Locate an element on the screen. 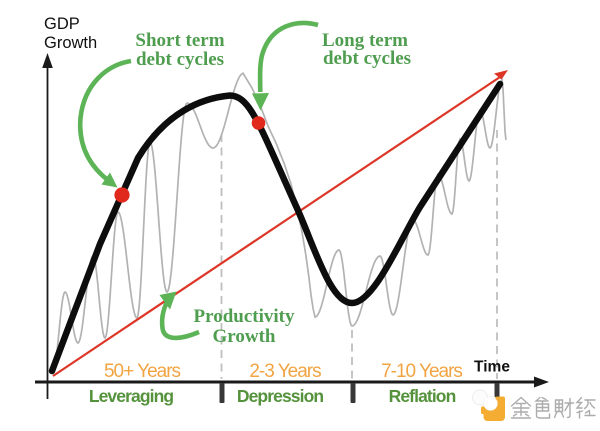  svg-text: 2-3 Years is located at coordinates (285, 371).